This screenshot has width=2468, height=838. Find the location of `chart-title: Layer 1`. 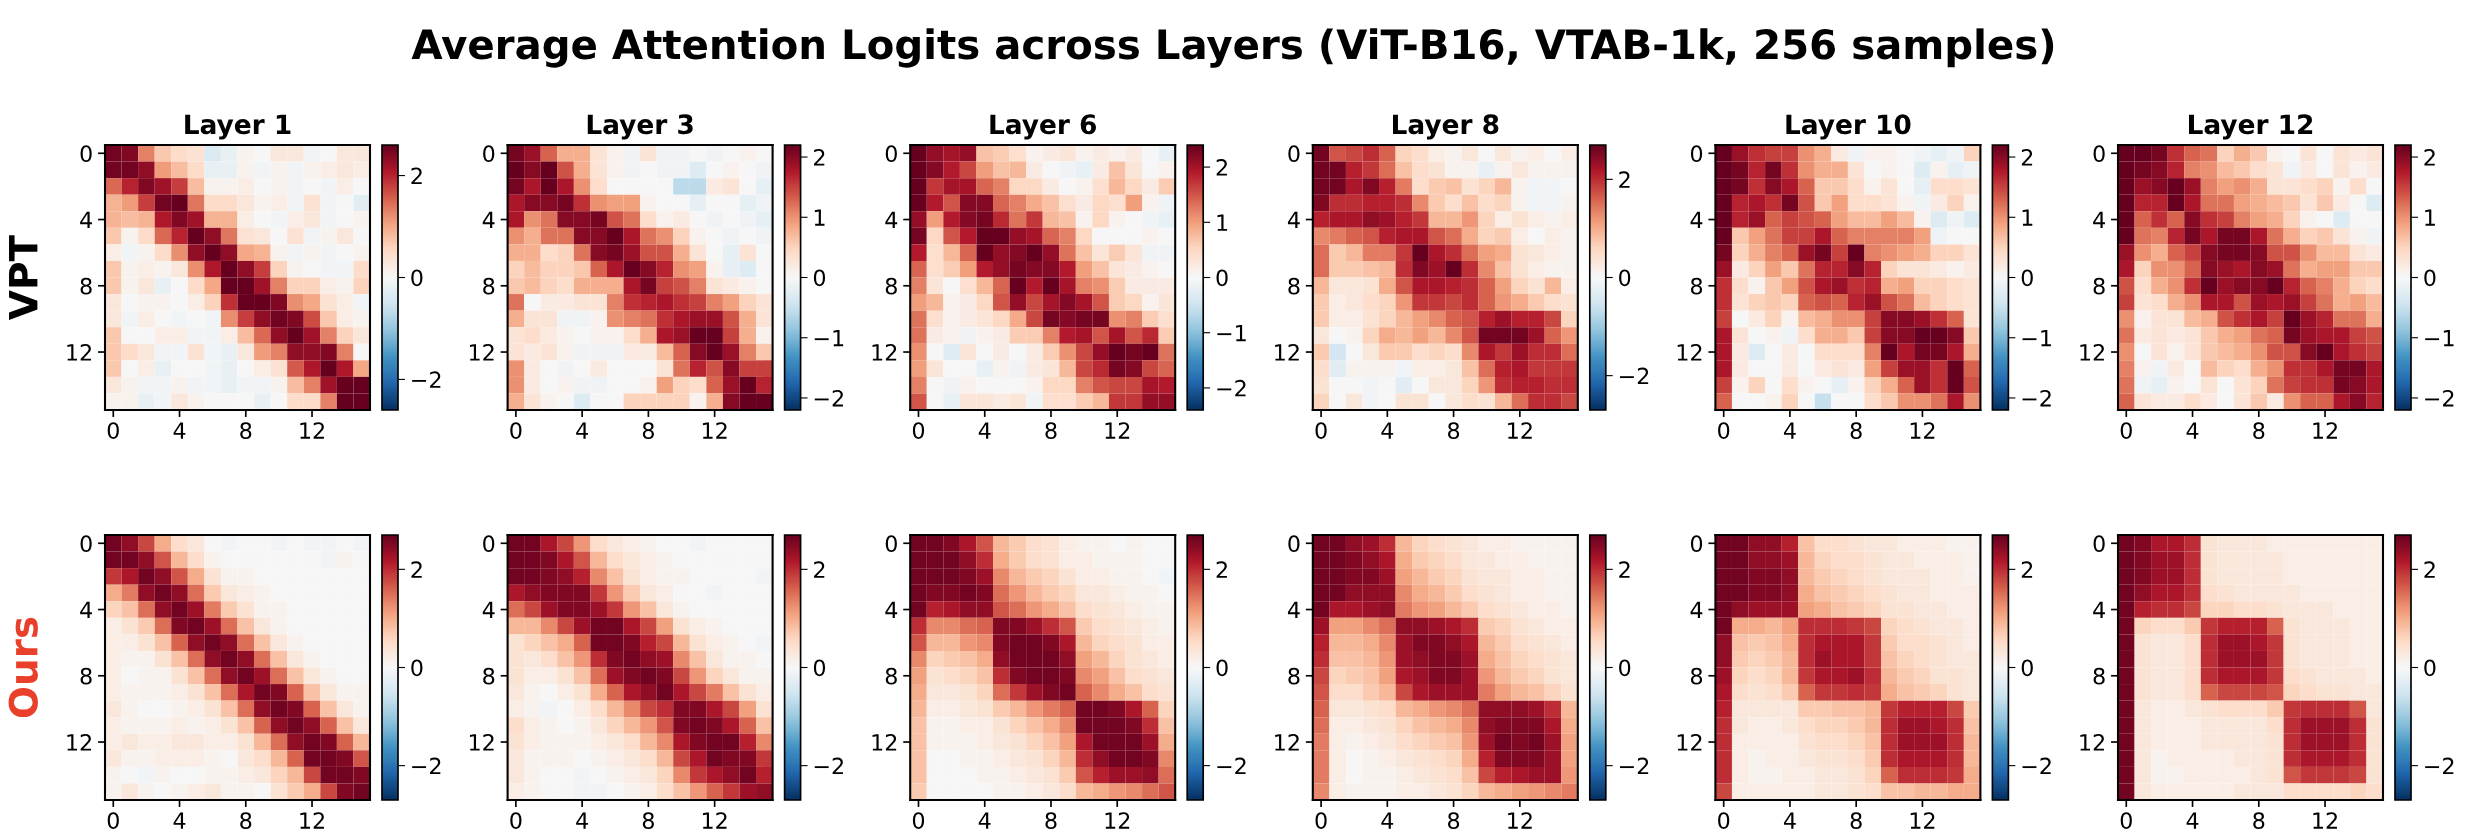

chart-title: Layer 1 is located at coordinates (238, 127).